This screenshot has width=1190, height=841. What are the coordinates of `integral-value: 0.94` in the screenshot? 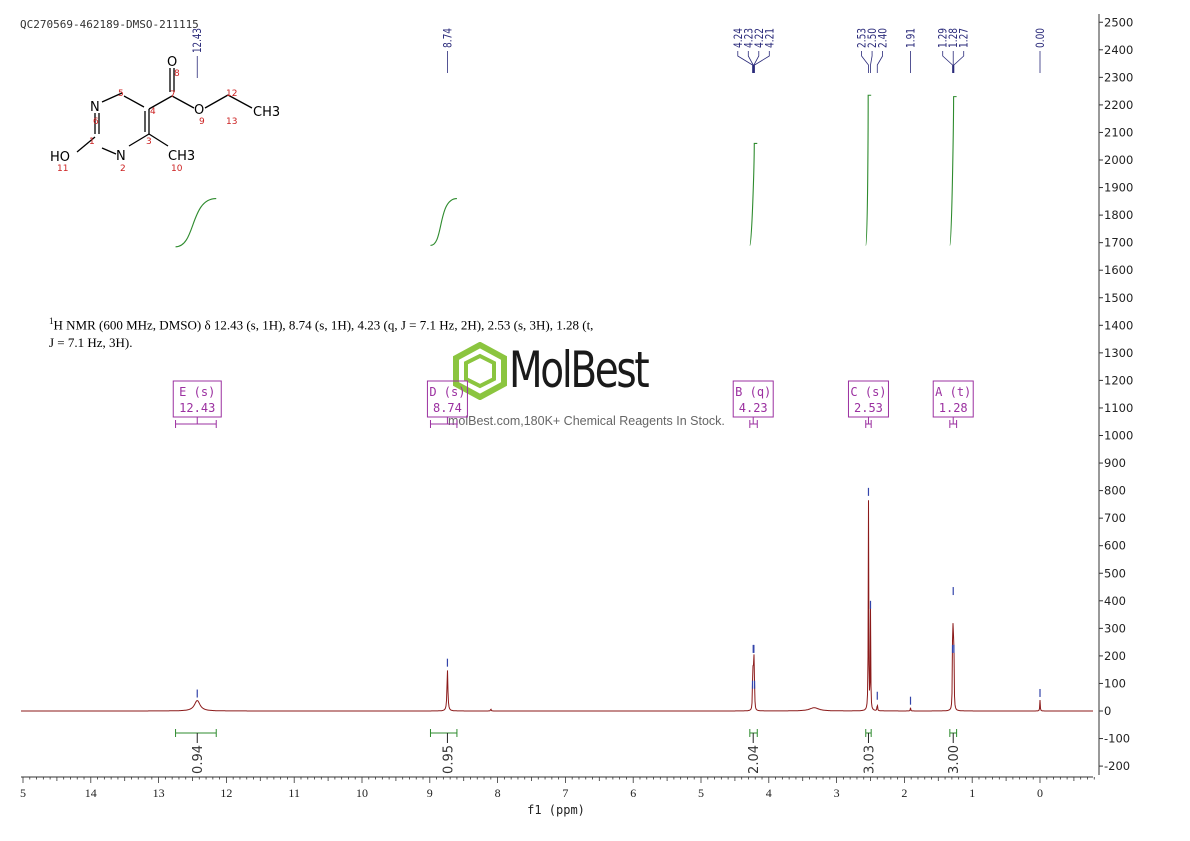 It's located at (198, 759).